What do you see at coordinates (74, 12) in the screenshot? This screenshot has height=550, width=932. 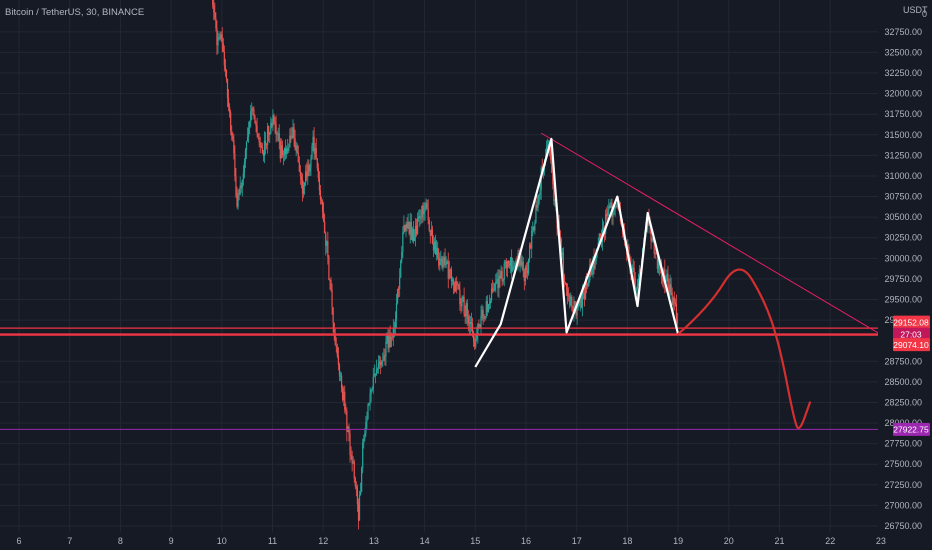 I see `chart-title: Bitcoin / TetherUS, 30, BINANCE` at bounding box center [74, 12].